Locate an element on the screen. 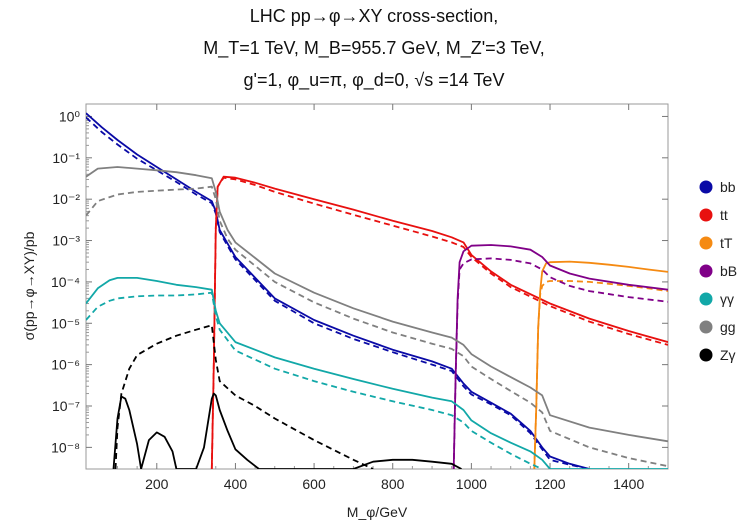  x-tick-label: 1400 is located at coordinates (628, 484).